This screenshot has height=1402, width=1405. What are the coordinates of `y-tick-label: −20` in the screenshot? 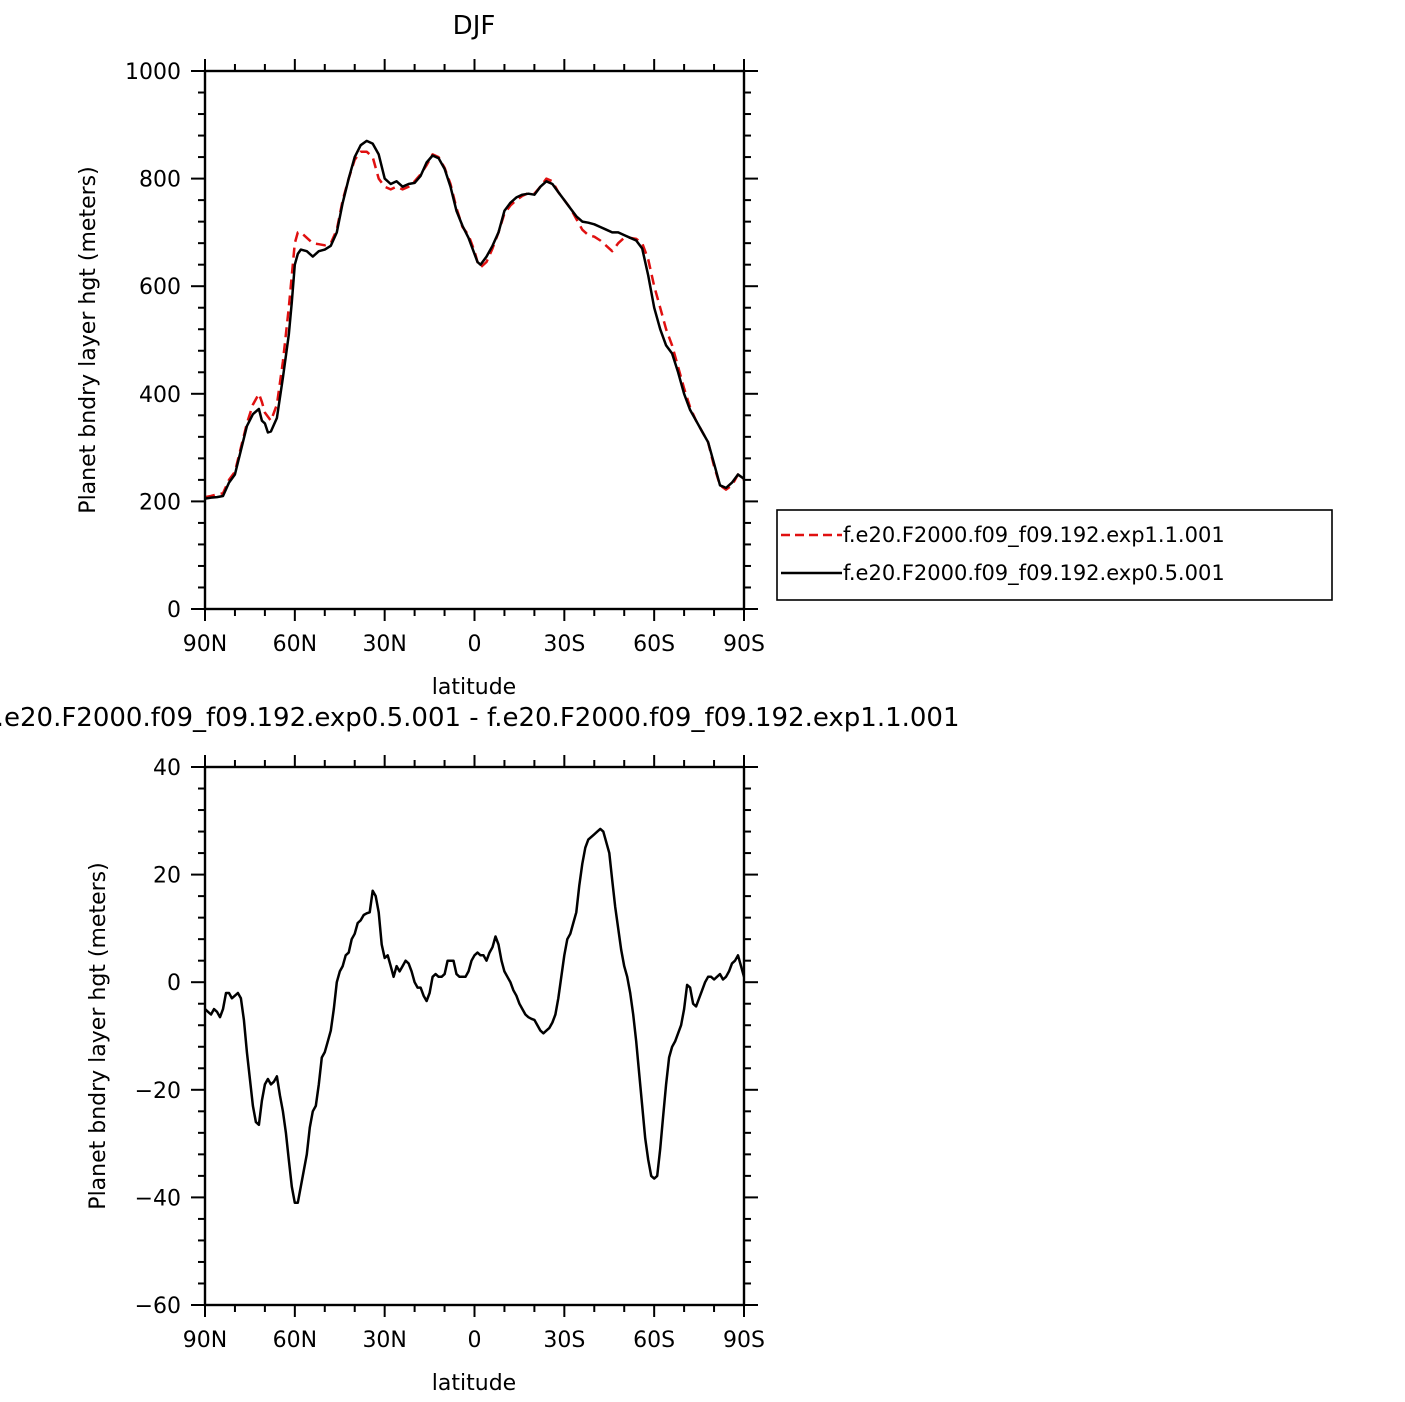 It's located at (158, 1091).